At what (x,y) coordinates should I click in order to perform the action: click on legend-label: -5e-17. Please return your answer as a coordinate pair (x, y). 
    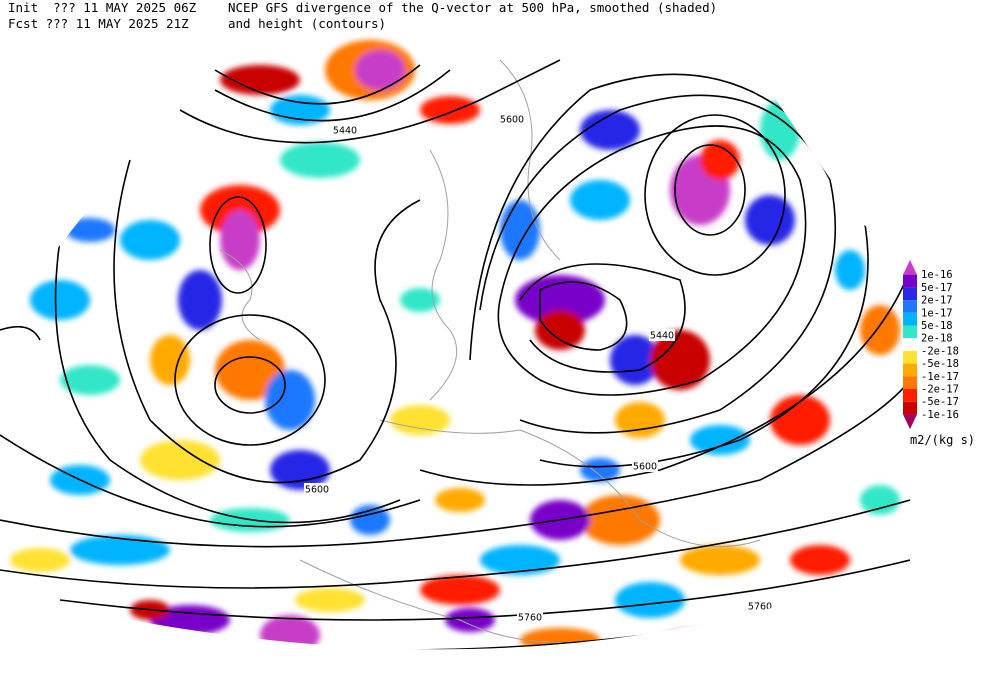
    Looking at the image, I should click on (940, 402).